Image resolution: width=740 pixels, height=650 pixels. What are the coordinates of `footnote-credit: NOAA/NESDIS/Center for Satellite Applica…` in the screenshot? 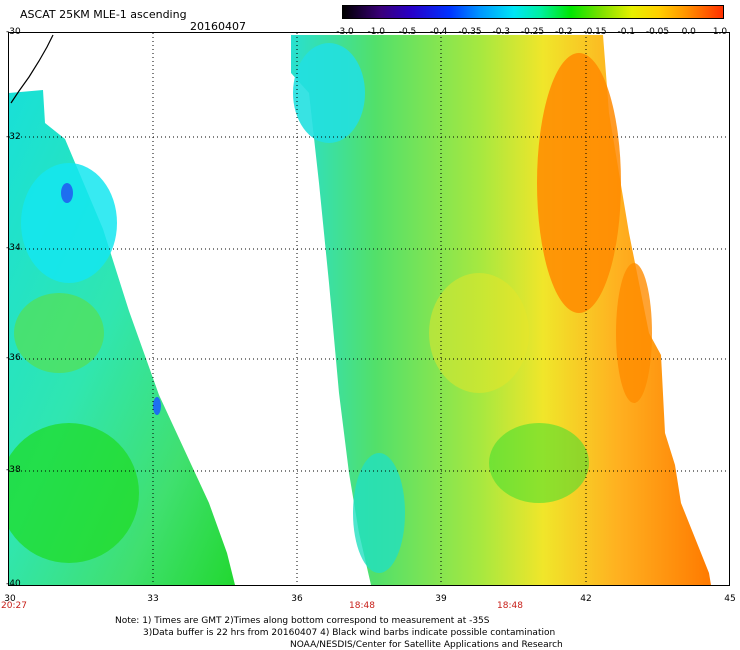 It's located at (426, 645).